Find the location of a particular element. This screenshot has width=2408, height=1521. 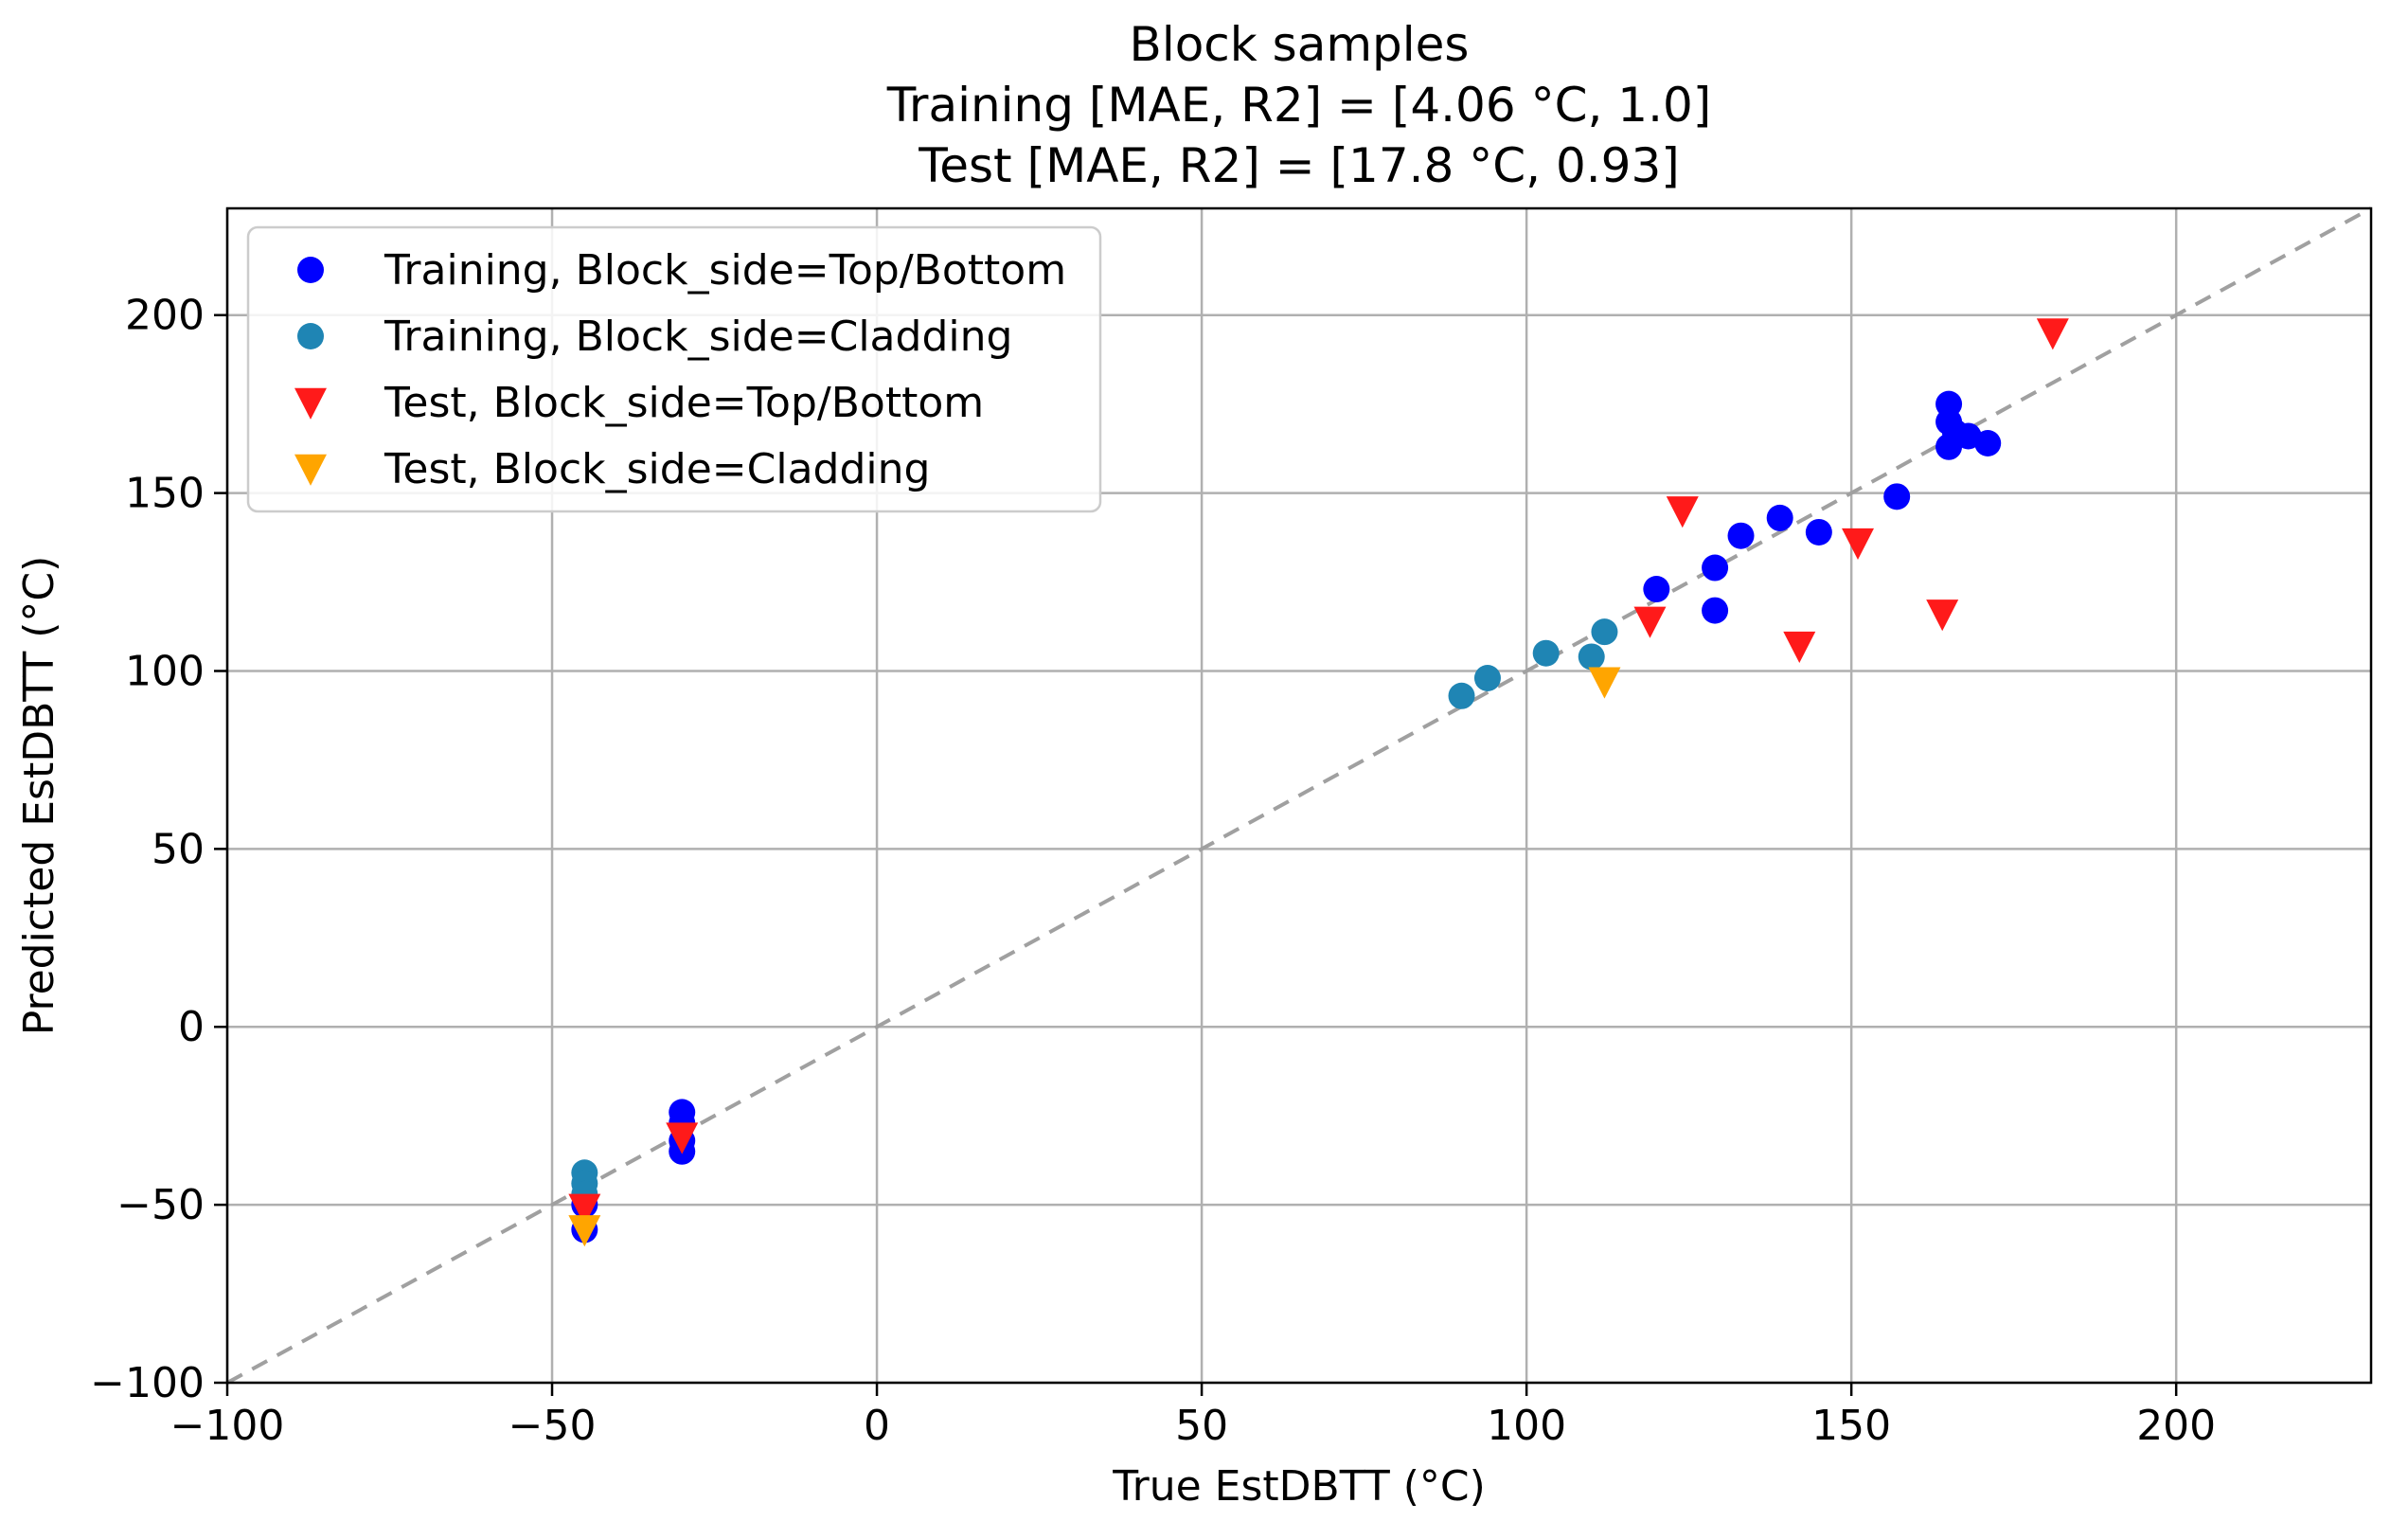

y-tick-label: 0 is located at coordinates (191, 1027).